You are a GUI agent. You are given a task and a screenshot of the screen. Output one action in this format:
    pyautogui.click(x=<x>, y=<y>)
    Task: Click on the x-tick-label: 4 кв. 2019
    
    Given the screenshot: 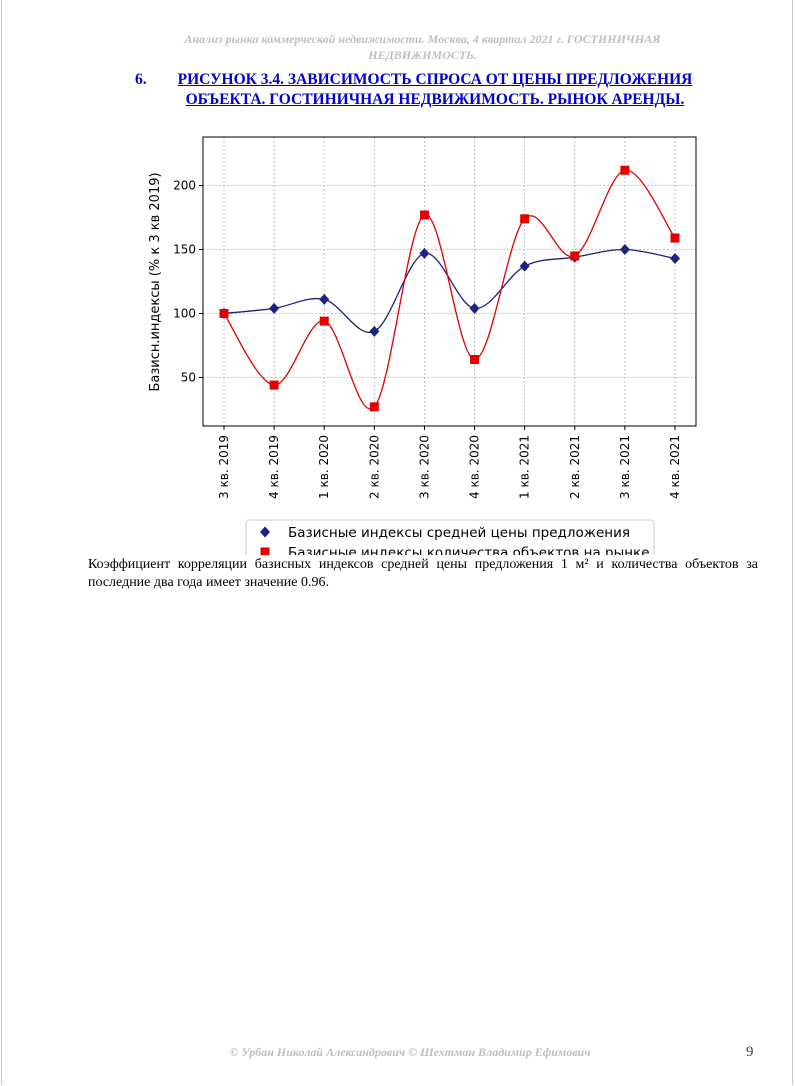 What is the action you would take?
    pyautogui.click(x=274, y=467)
    